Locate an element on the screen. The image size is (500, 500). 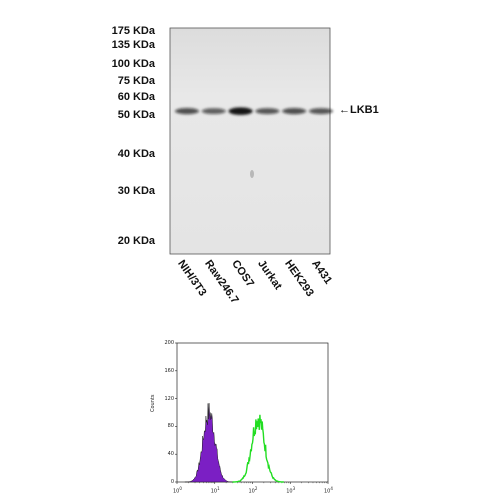
target-arrow: ← is located at coordinates (344, 110).